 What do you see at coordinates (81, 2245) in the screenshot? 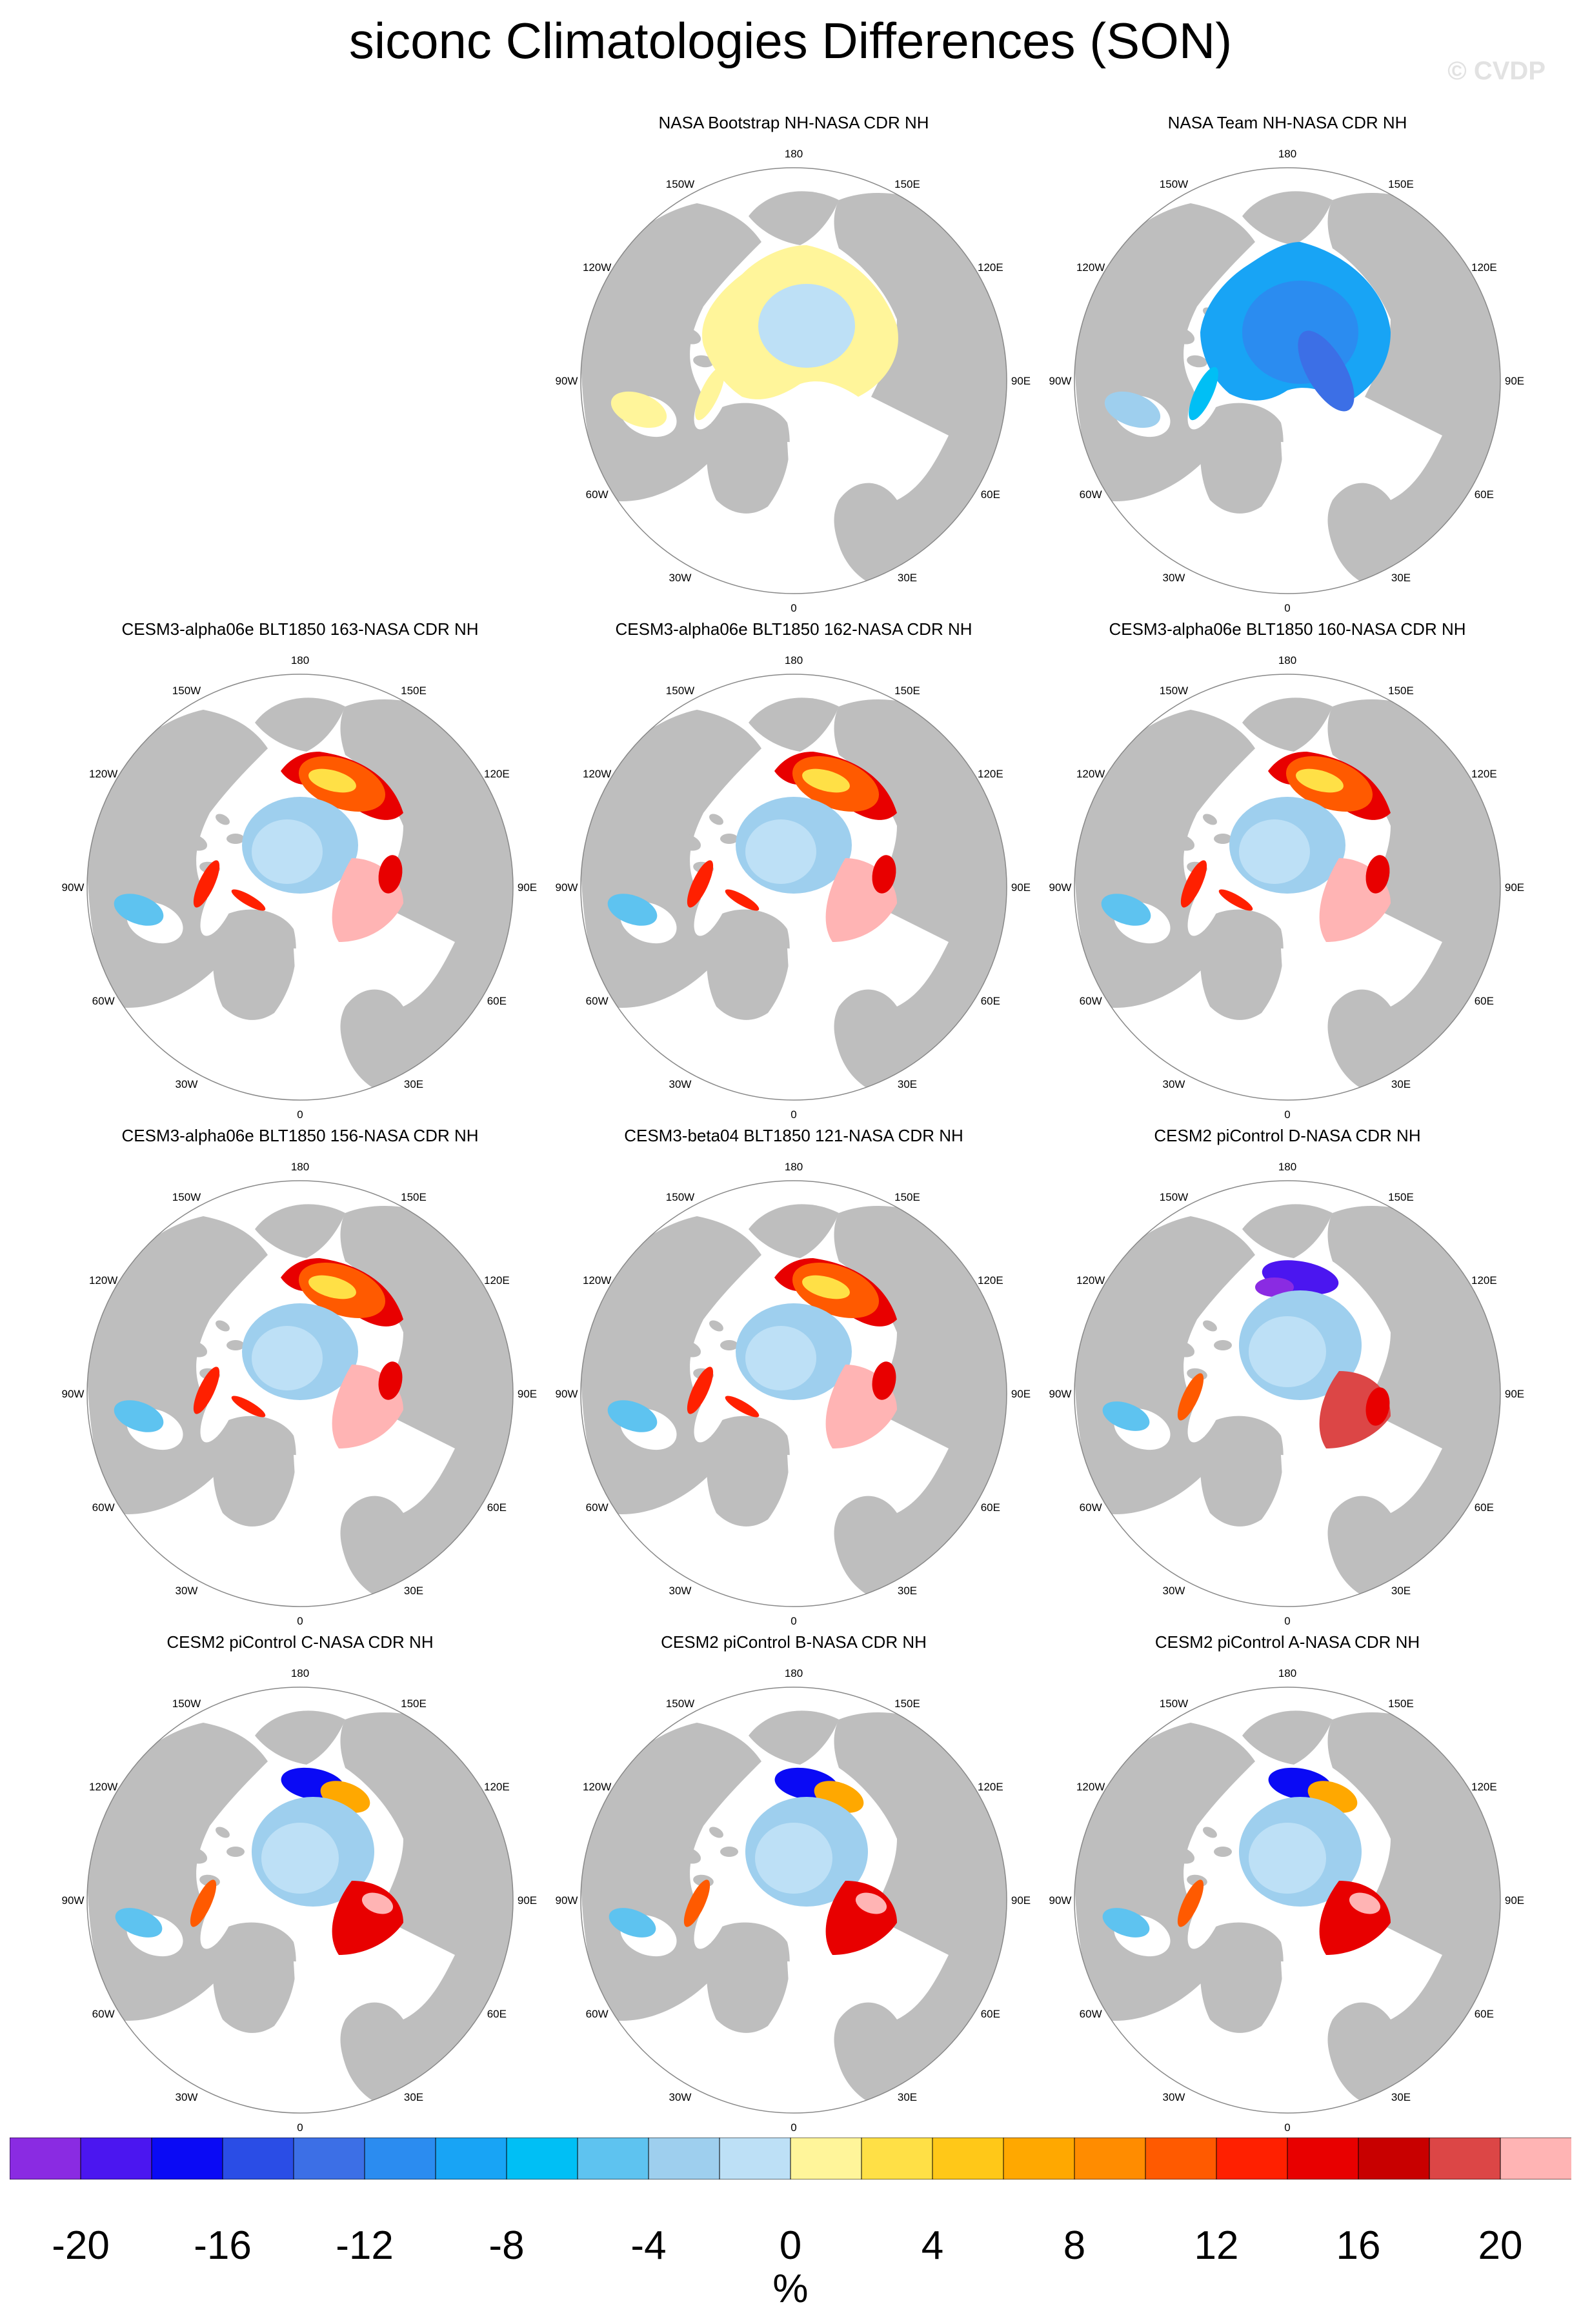
I see `colorbar-label: -20` at bounding box center [81, 2245].